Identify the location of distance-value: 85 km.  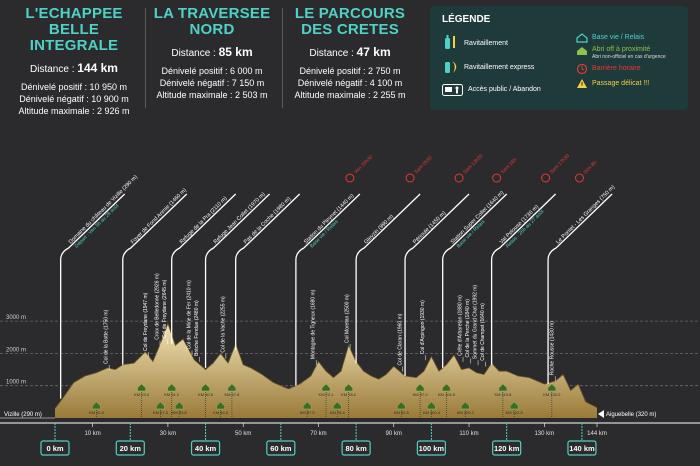
(235, 52).